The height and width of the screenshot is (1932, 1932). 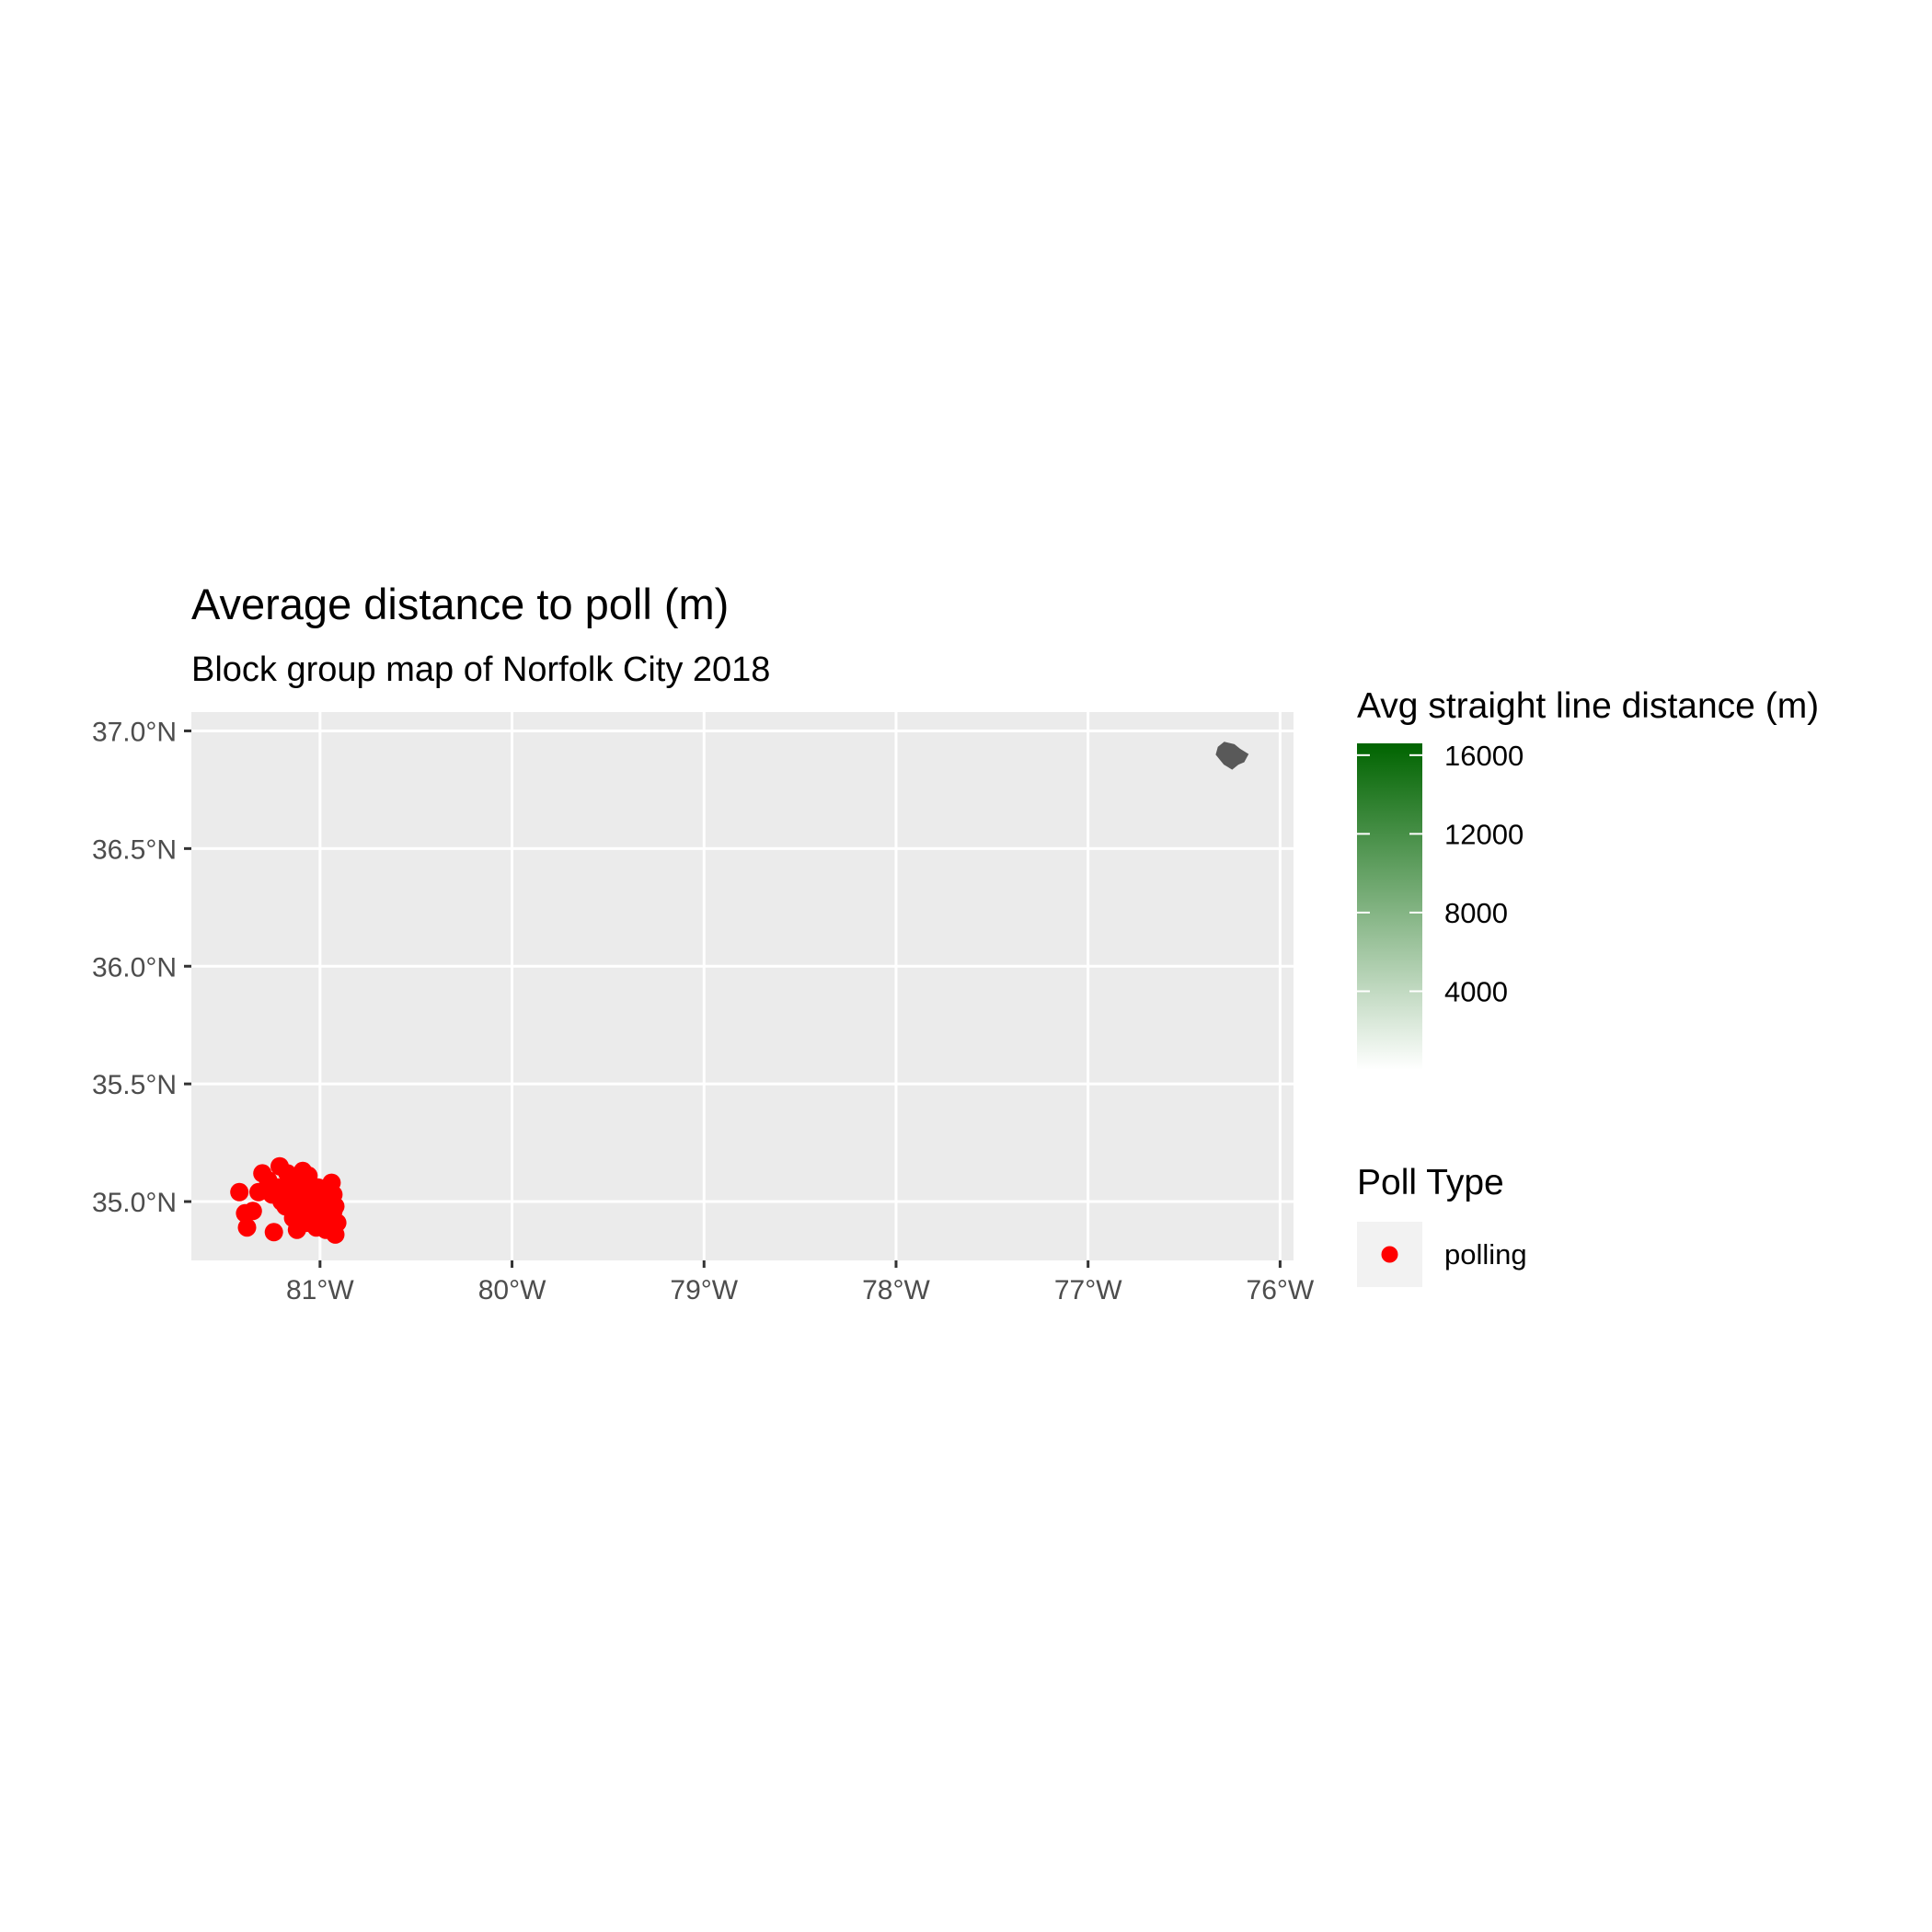 What do you see at coordinates (800, 1282) in the screenshot?
I see `x-axis: 81°W 80°W 79°W 78°W 77°W 76°W` at bounding box center [800, 1282].